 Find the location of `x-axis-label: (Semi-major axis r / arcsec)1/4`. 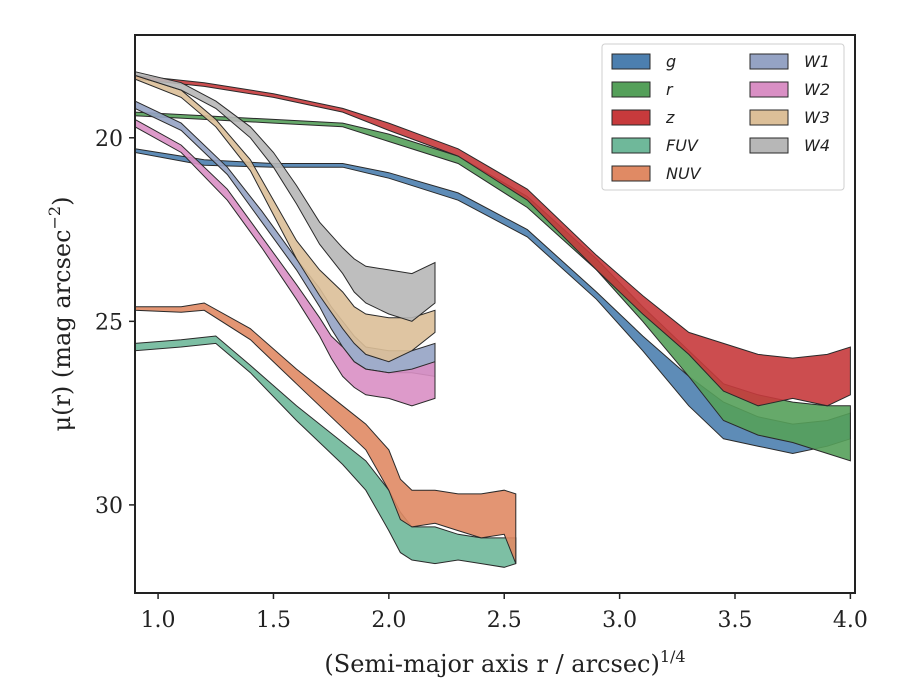

x-axis-label: (Semi-major axis r / arcsec)1/4 is located at coordinates (504, 662).